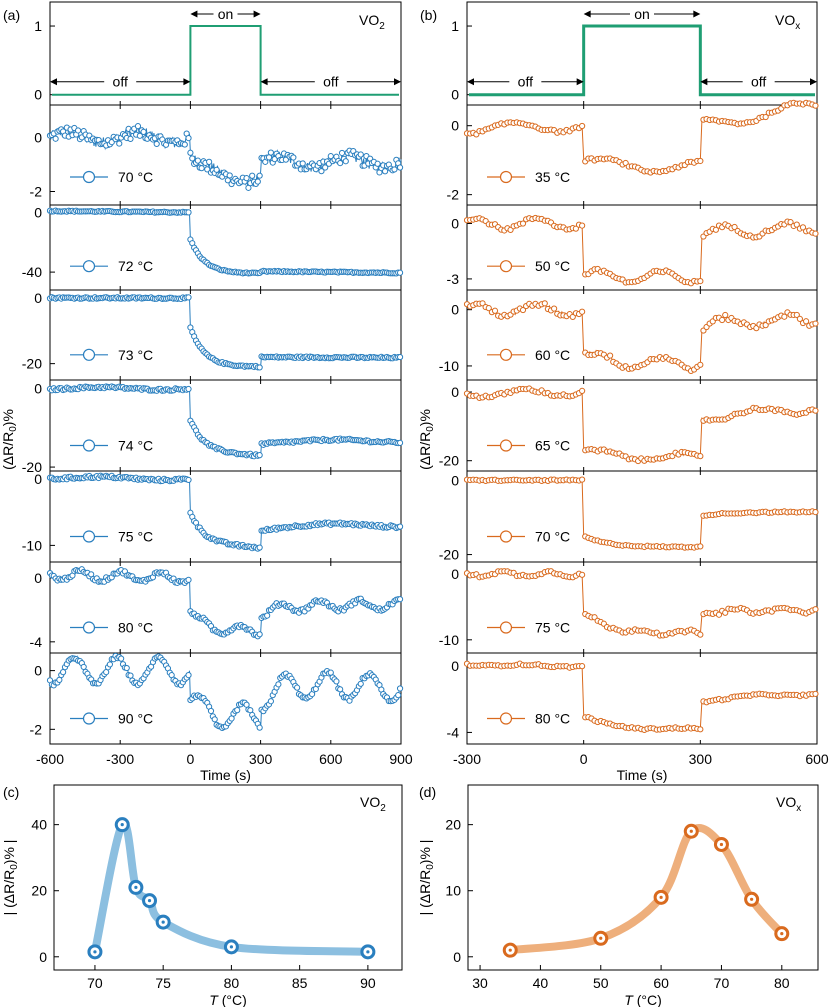  I want to click on x-tick-label: 80, so click(782, 983).